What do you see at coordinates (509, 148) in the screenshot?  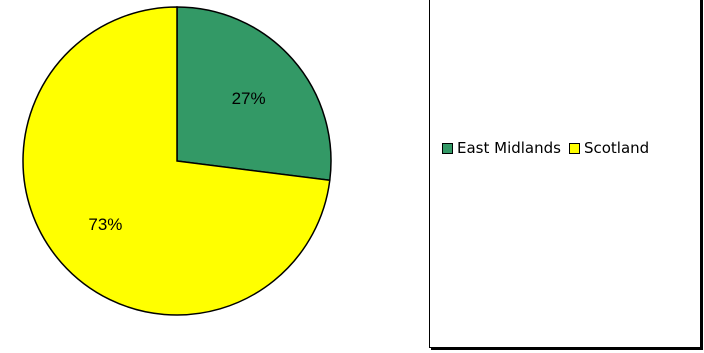 I see `legend-label-east-midlands: East Midlands` at bounding box center [509, 148].